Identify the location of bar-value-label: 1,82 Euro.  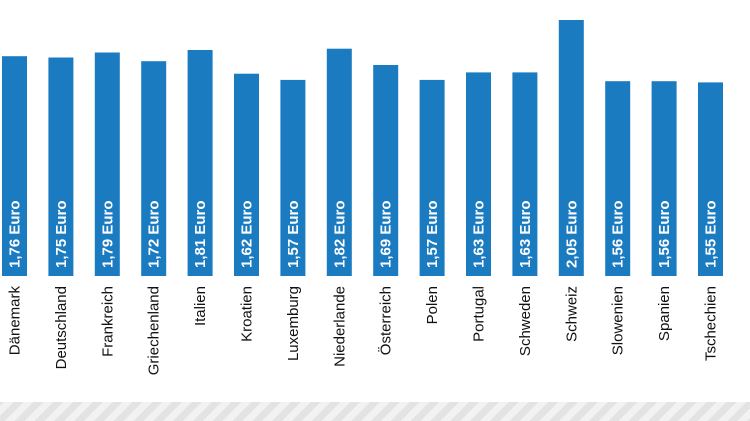
(339, 234).